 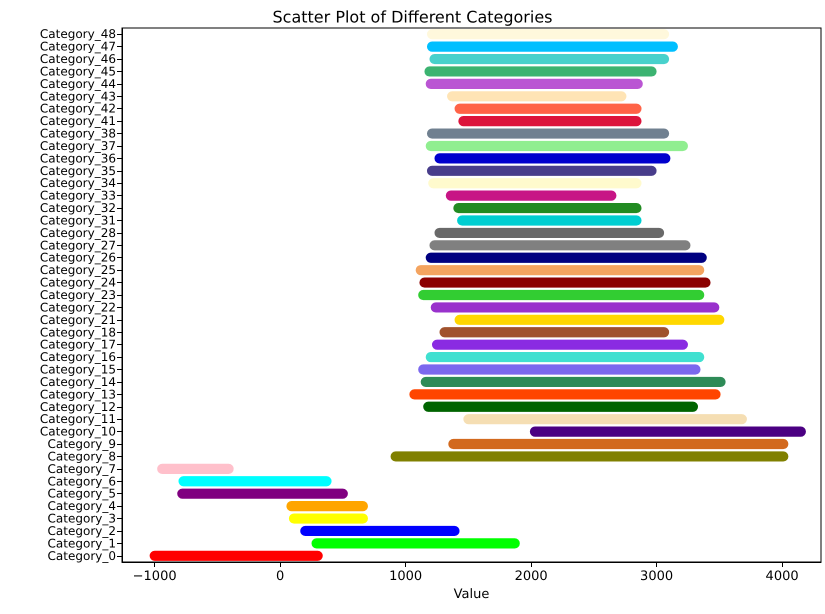 What do you see at coordinates (78, 431) in the screenshot?
I see `y-tick-label: Category_10` at bounding box center [78, 431].